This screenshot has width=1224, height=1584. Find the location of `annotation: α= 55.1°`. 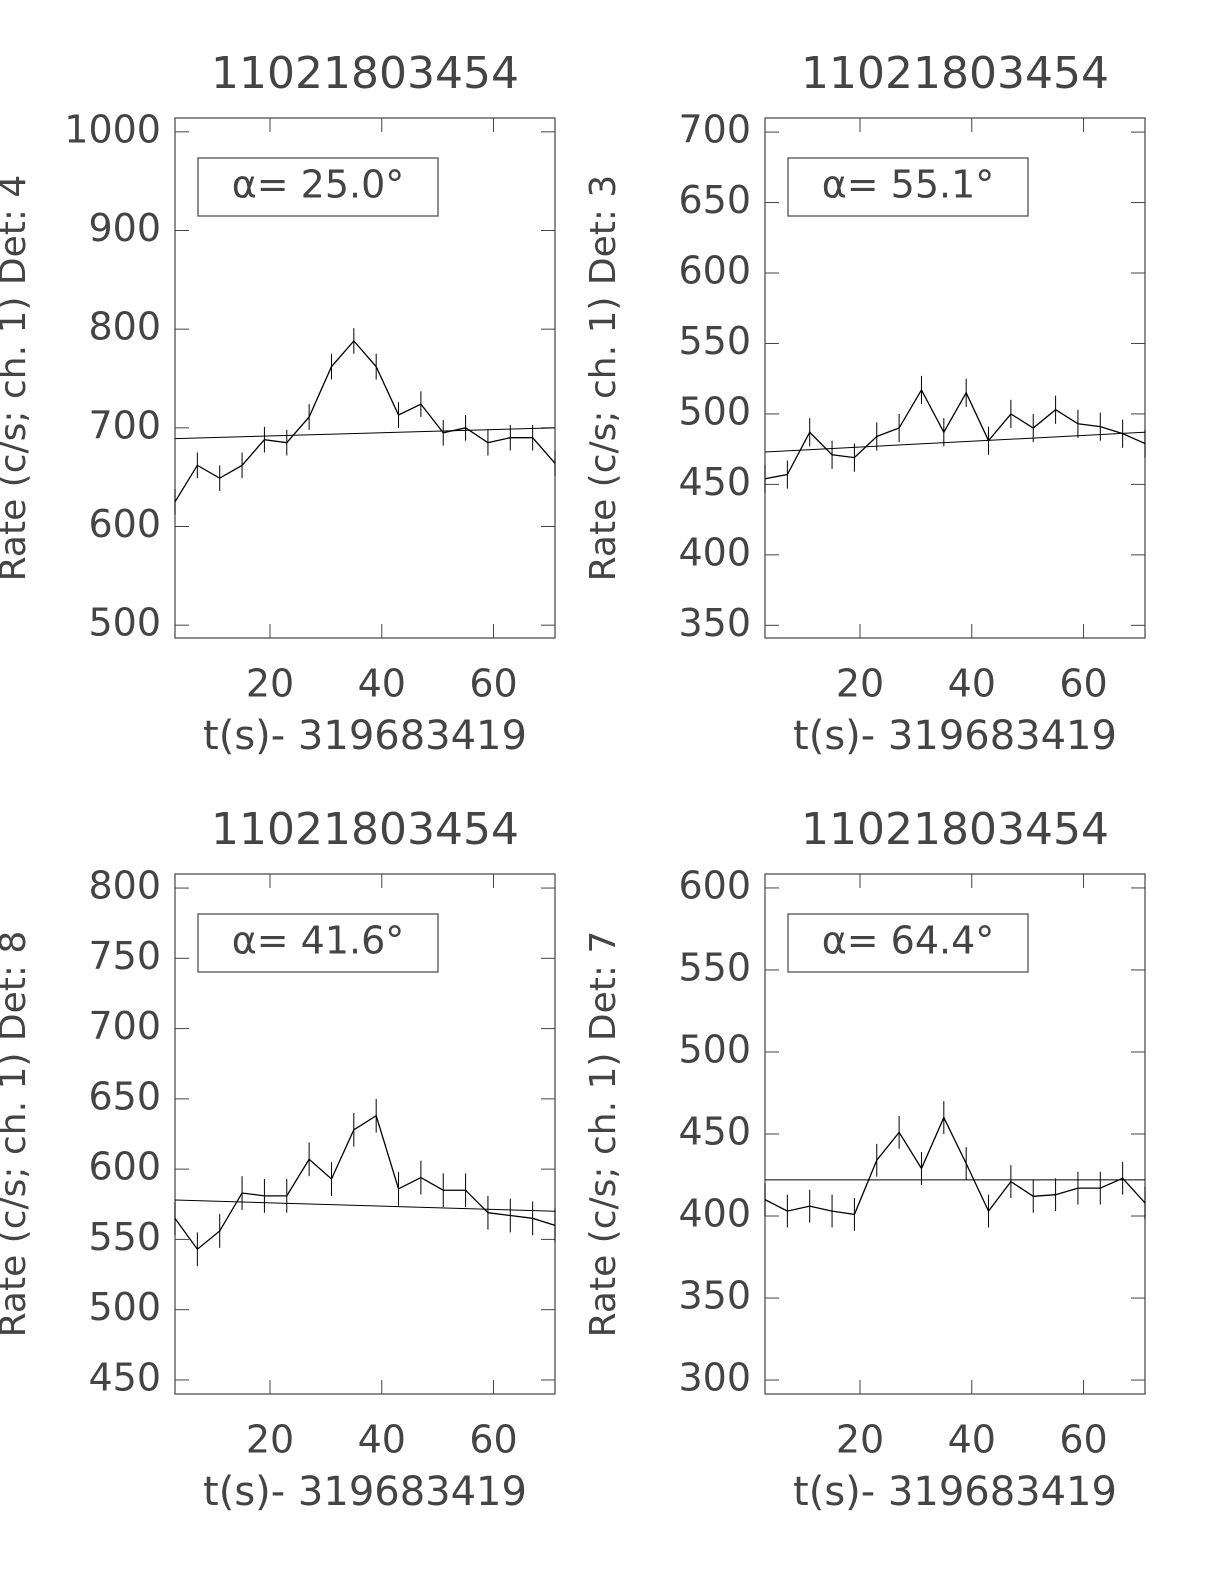

annotation: α= 55.1° is located at coordinates (908, 185).